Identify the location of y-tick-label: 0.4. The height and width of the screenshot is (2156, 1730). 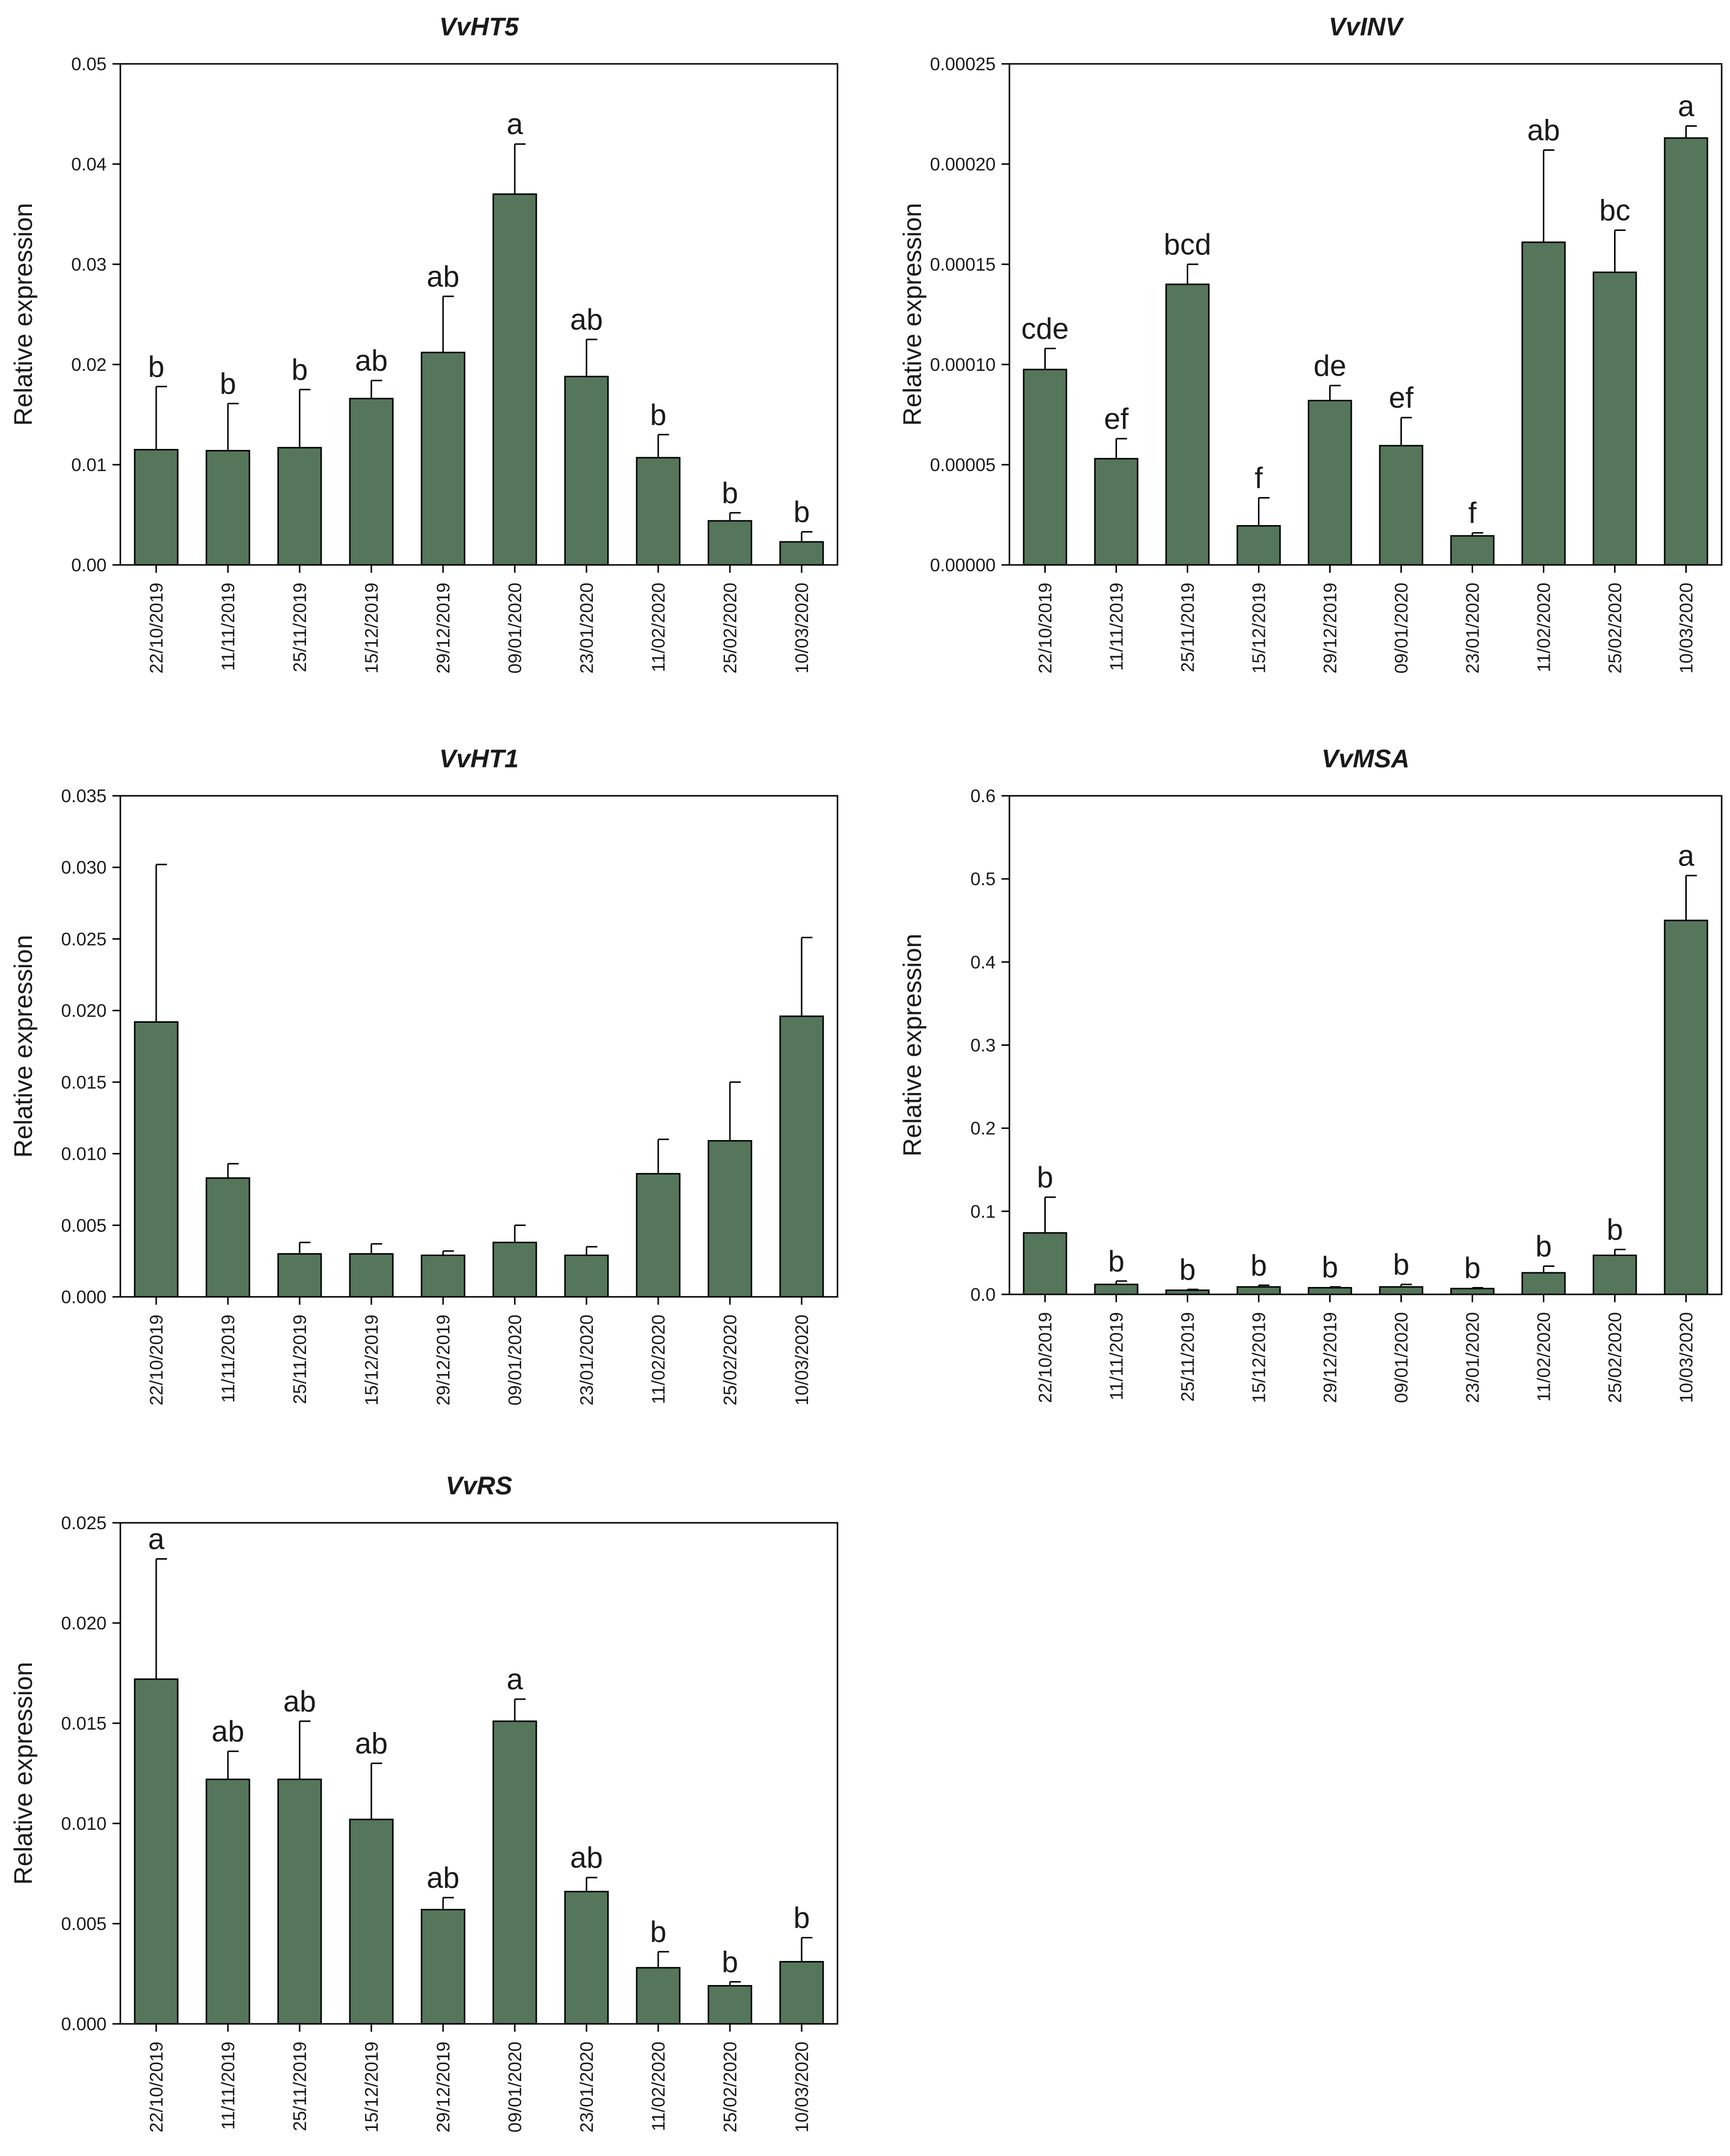
(983, 962).